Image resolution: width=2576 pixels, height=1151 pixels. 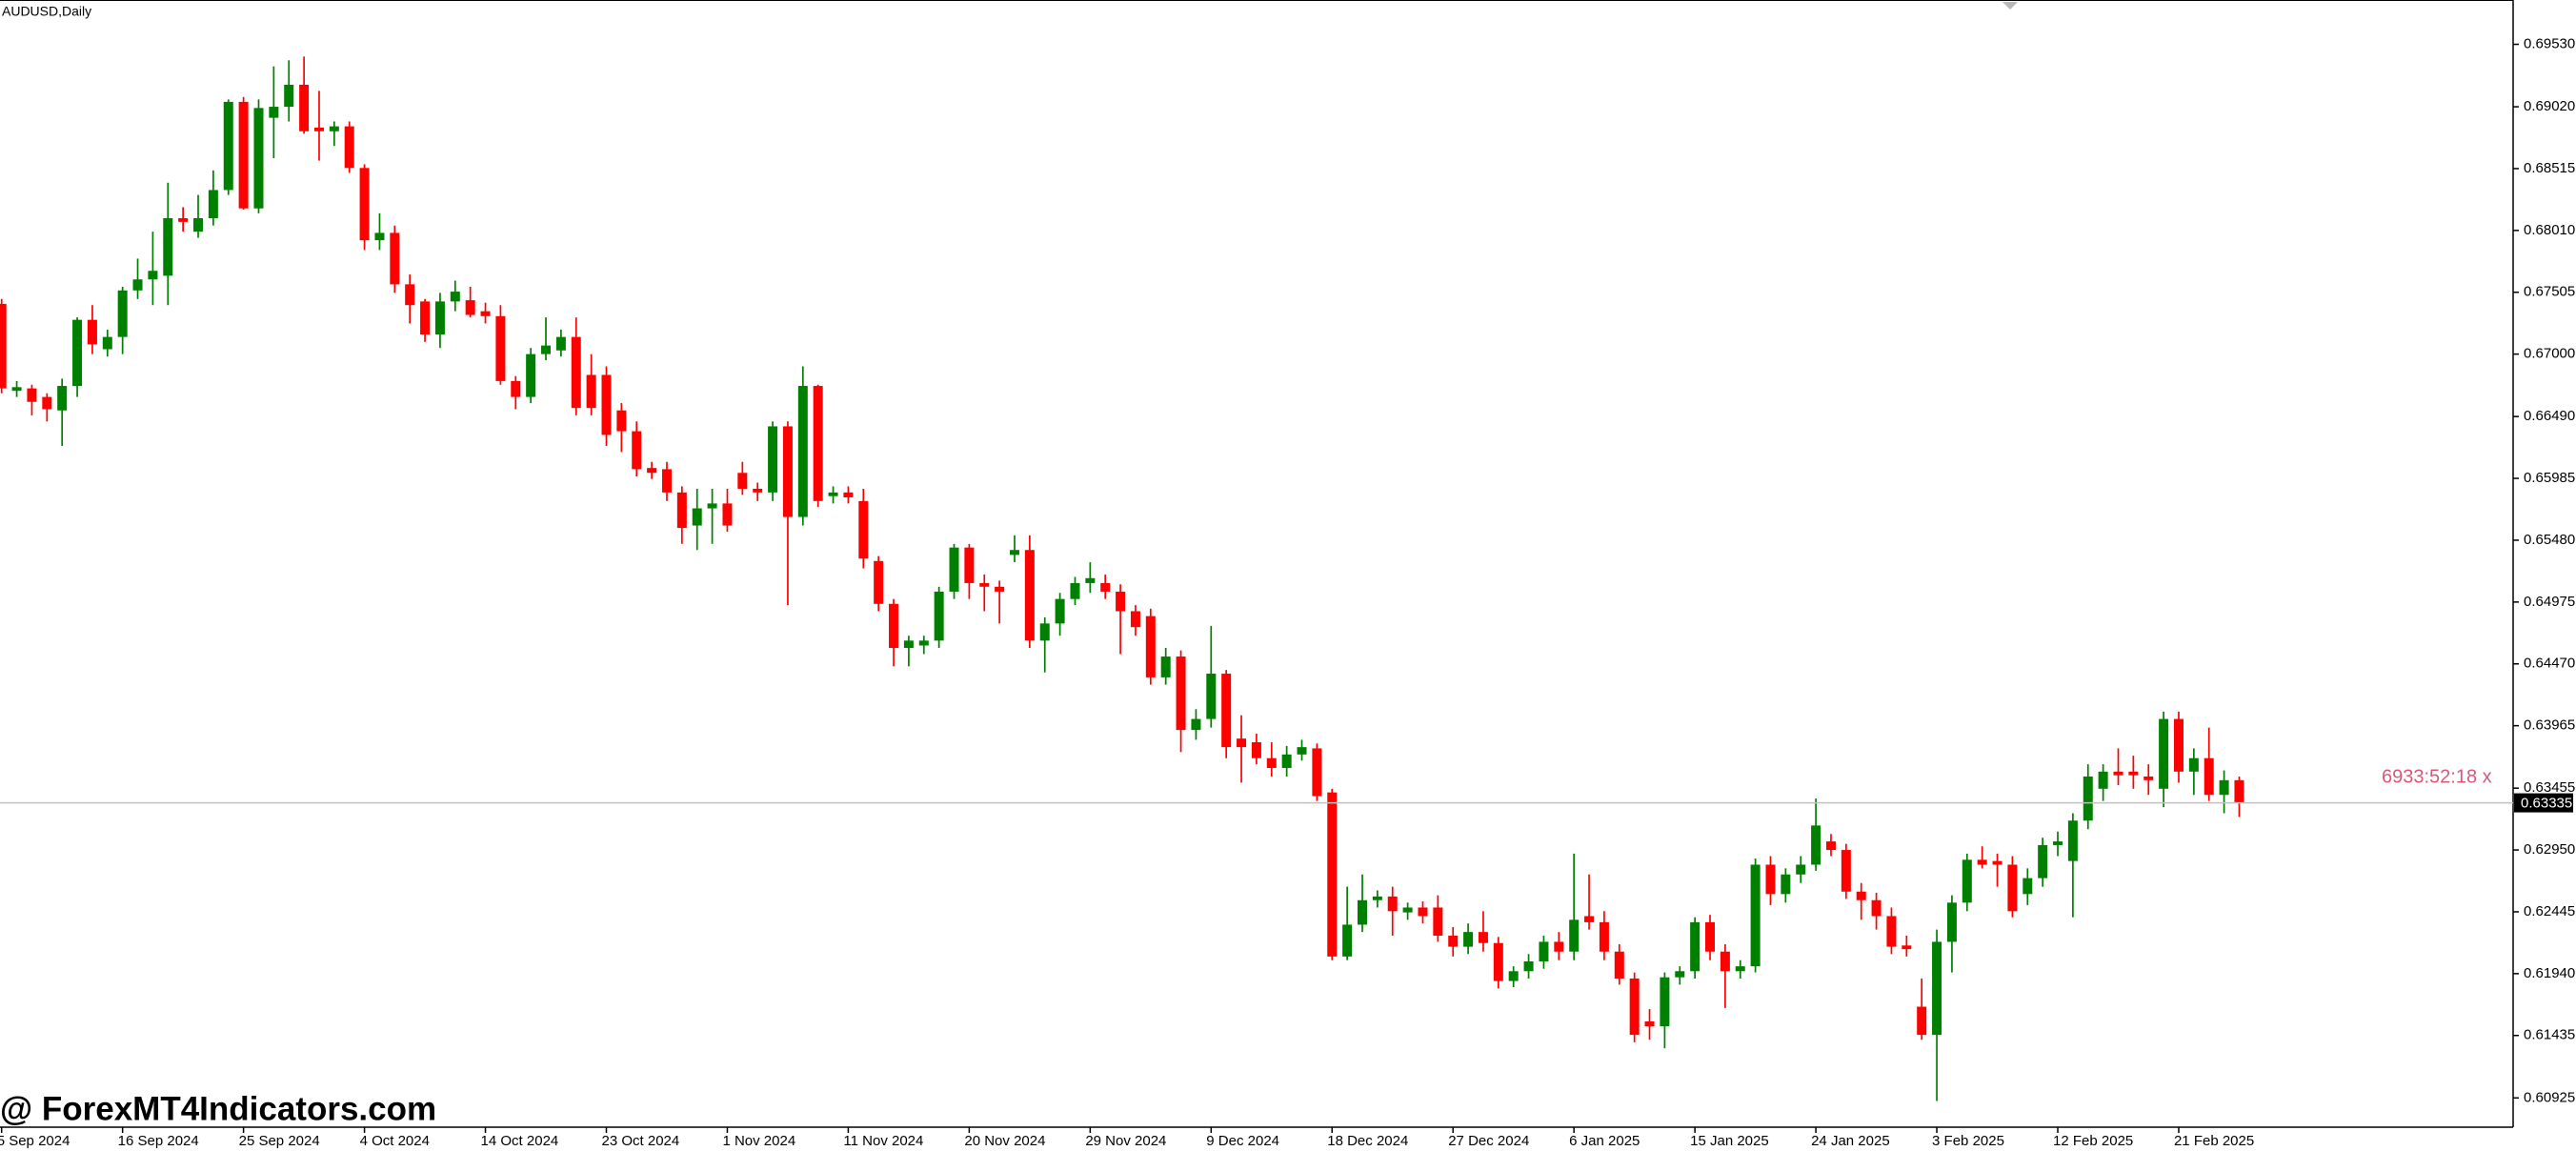 What do you see at coordinates (2549, 292) in the screenshot?
I see `y-tick-label: 0.67505` at bounding box center [2549, 292].